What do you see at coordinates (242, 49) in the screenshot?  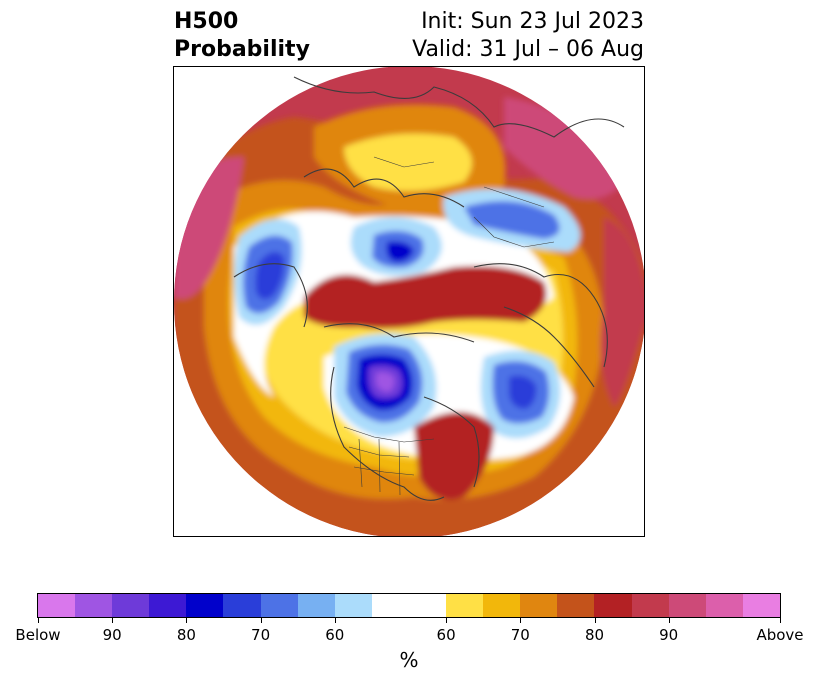 I see `title-product: Probability` at bounding box center [242, 49].